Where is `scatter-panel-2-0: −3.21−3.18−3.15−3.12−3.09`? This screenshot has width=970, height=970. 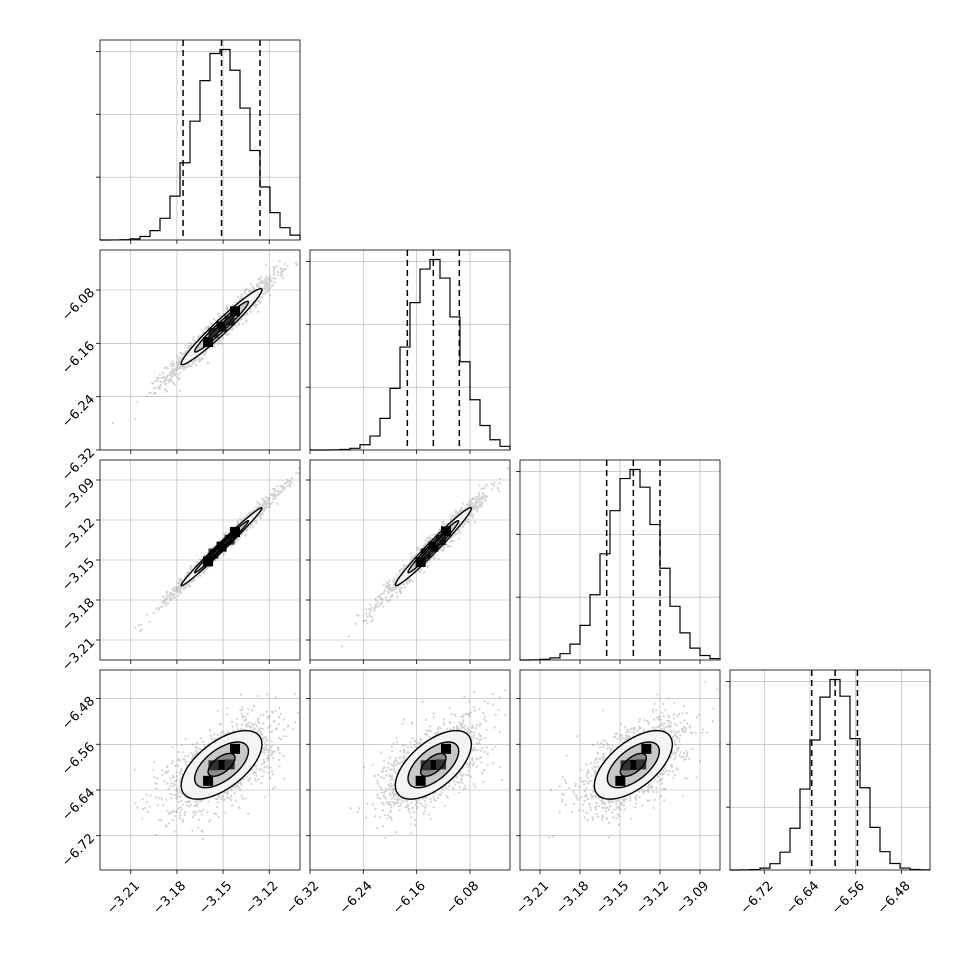 scatter-panel-2-0: −3.21−3.18−3.15−3.12−3.09 is located at coordinates (180, 566).